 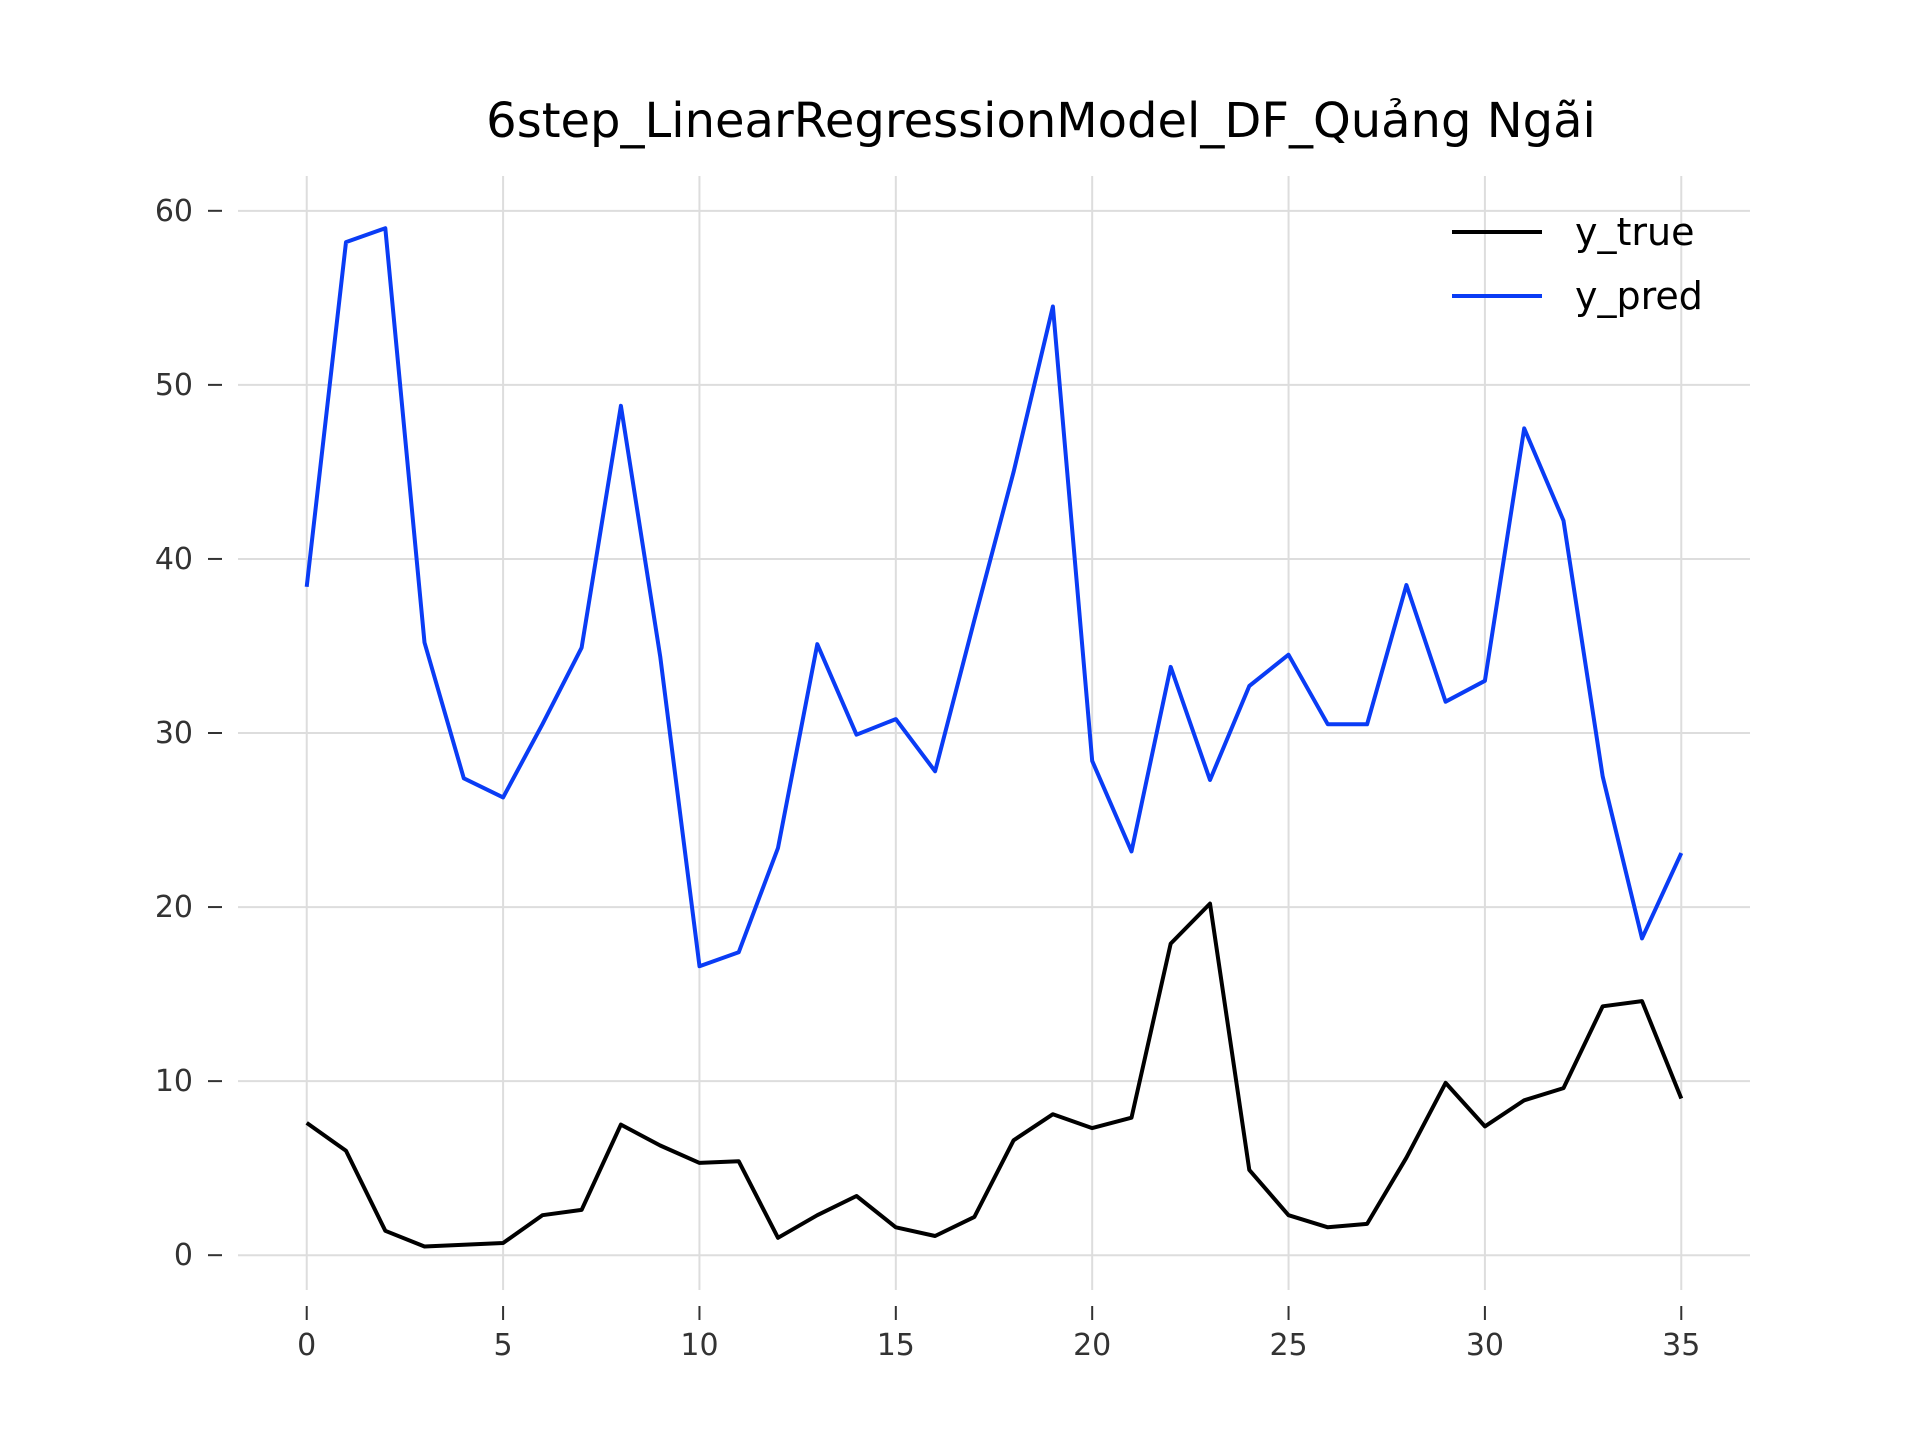 I want to click on y-tick-label: 20, so click(x=174, y=907).